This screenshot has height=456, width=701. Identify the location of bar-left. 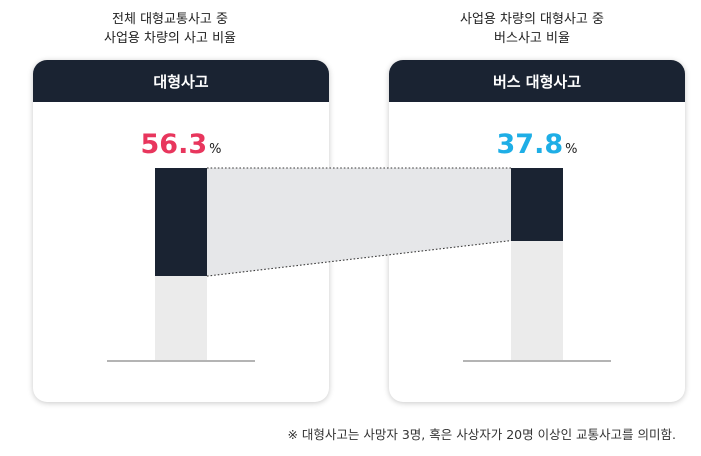
(181, 264).